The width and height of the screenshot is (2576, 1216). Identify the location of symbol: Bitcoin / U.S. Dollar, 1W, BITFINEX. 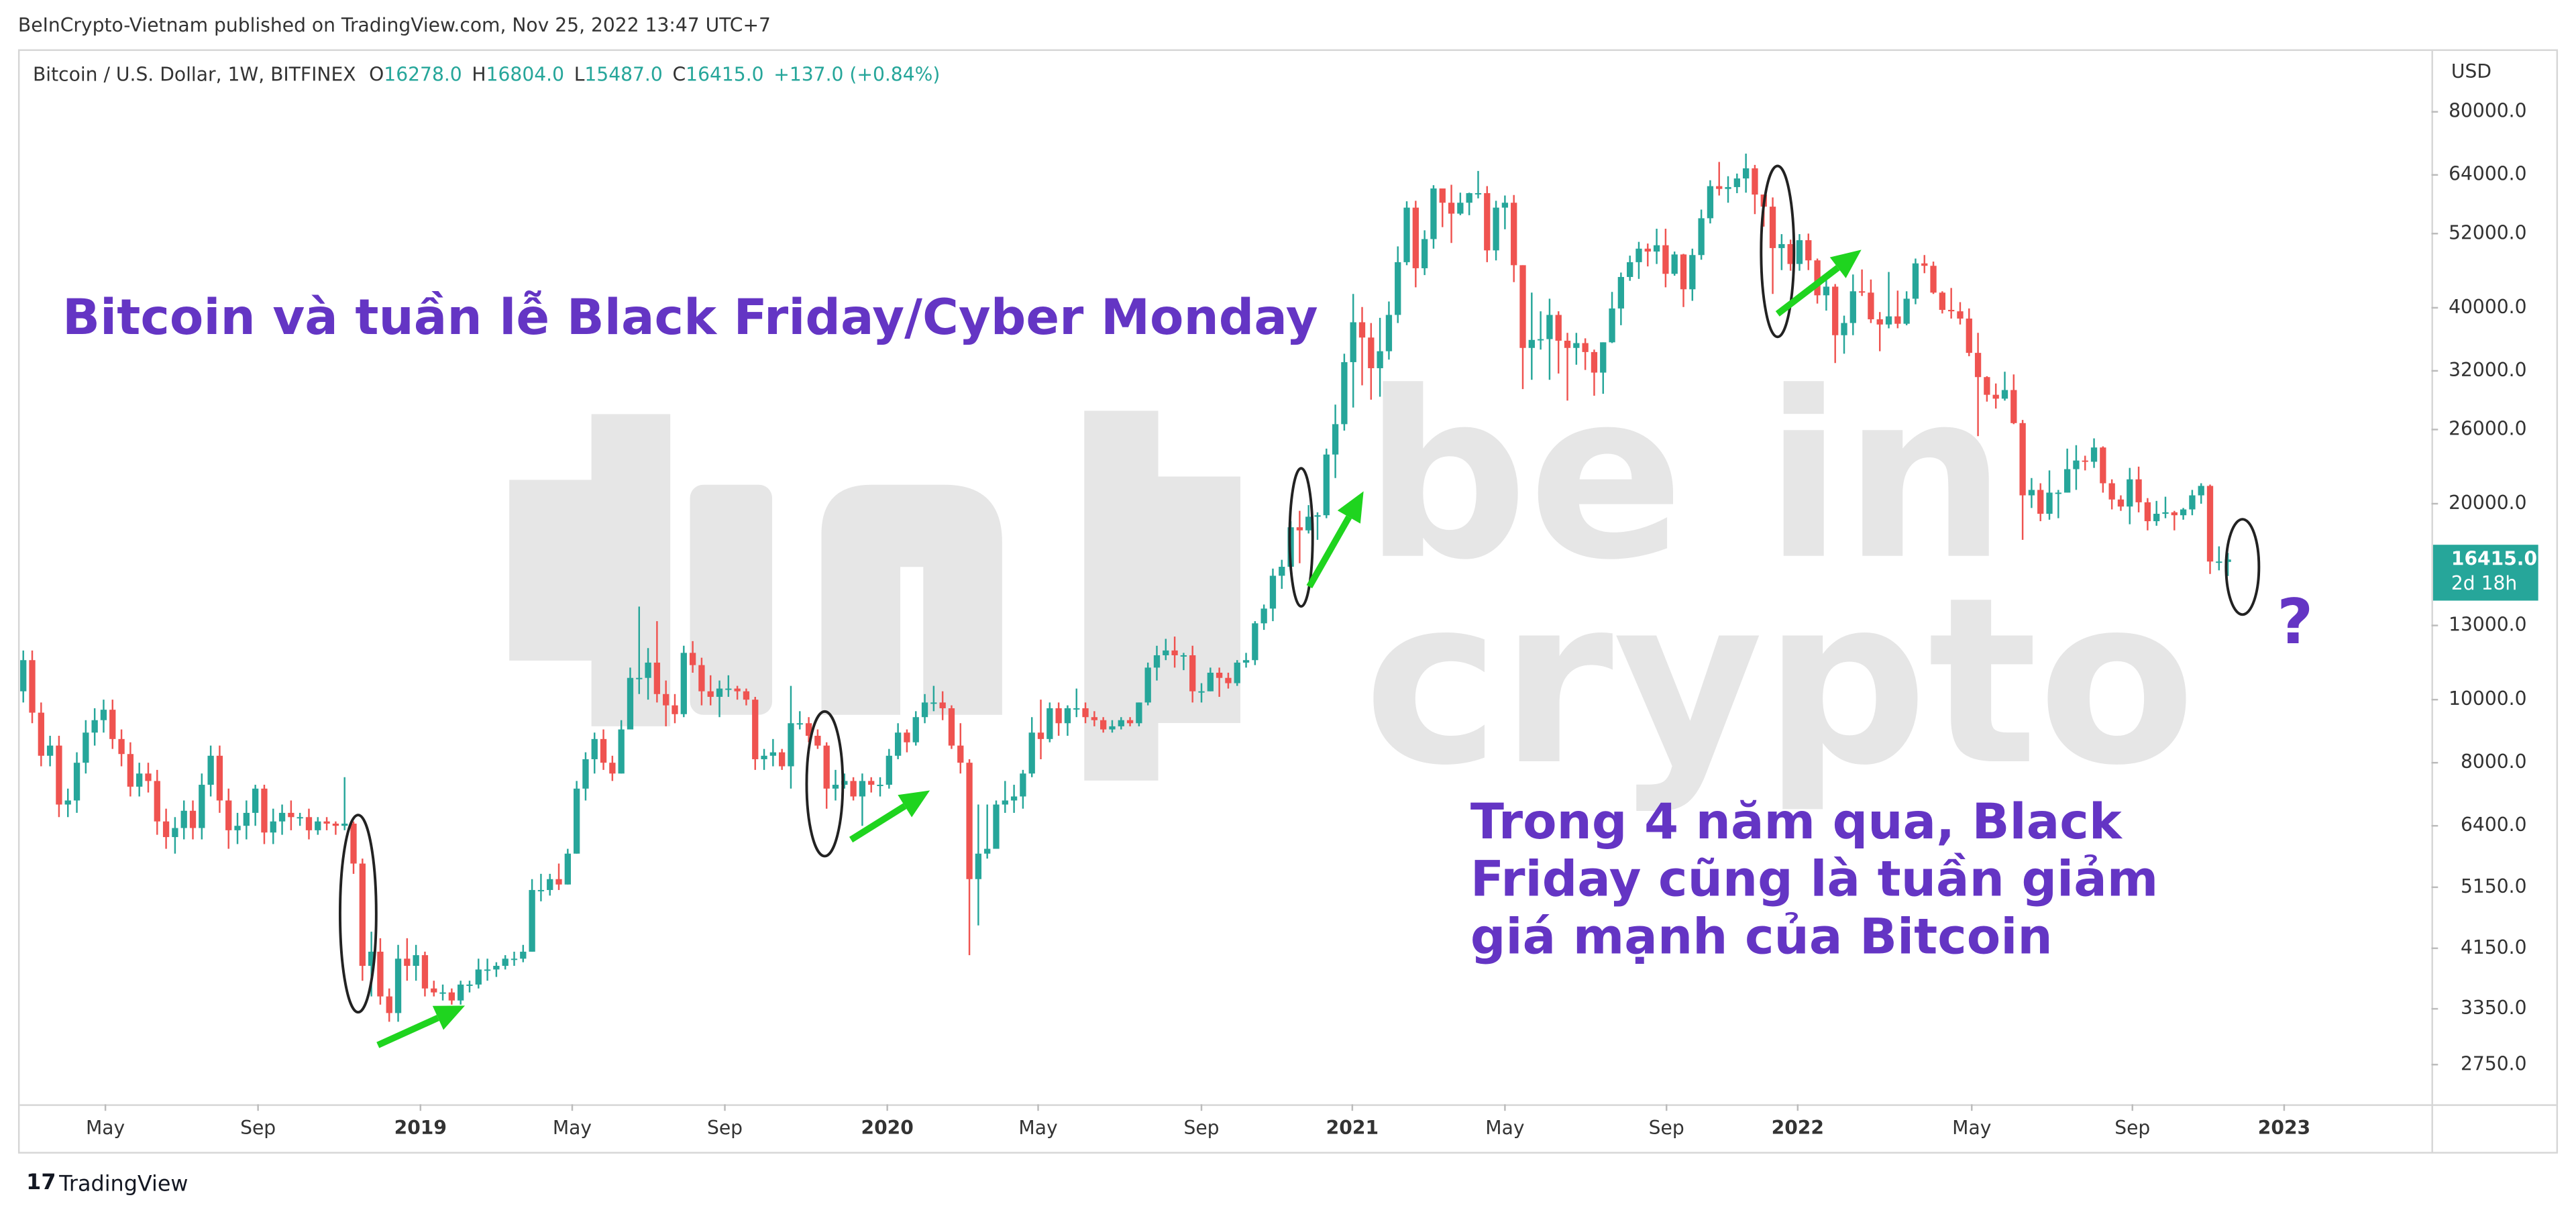
(194, 75).